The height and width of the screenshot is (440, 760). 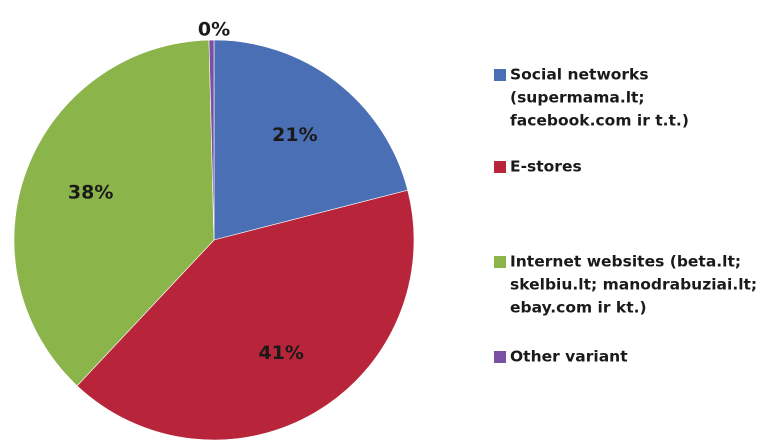 What do you see at coordinates (500, 262) in the screenshot?
I see `legend-swatch-internet-websites` at bounding box center [500, 262].